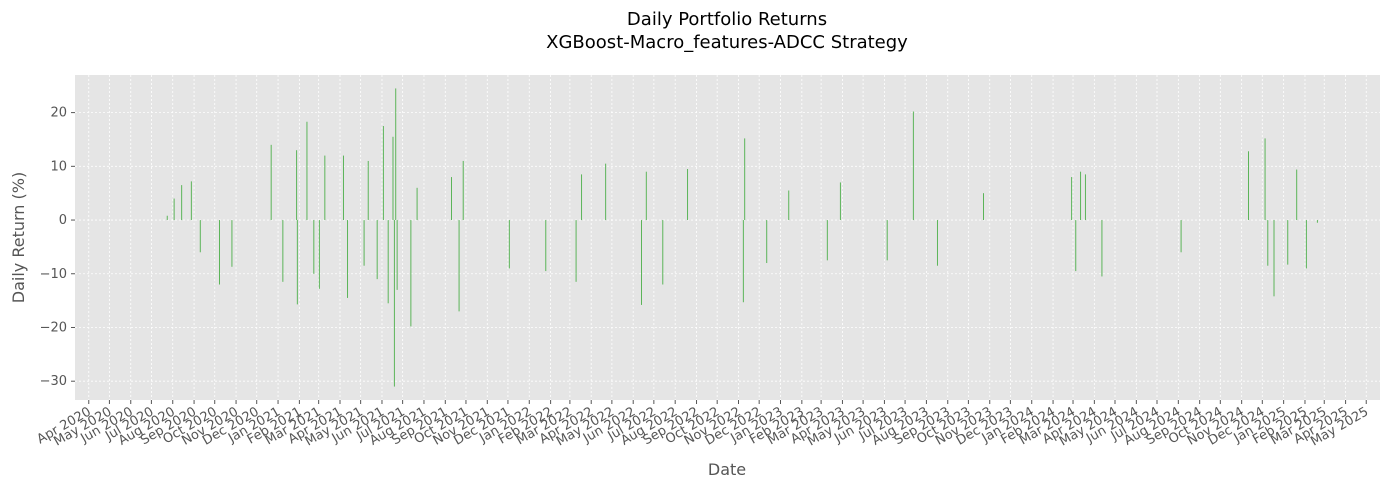 This screenshot has height=489, width=1389. What do you see at coordinates (63, 220) in the screenshot?
I see `y-tick-label: 0` at bounding box center [63, 220].